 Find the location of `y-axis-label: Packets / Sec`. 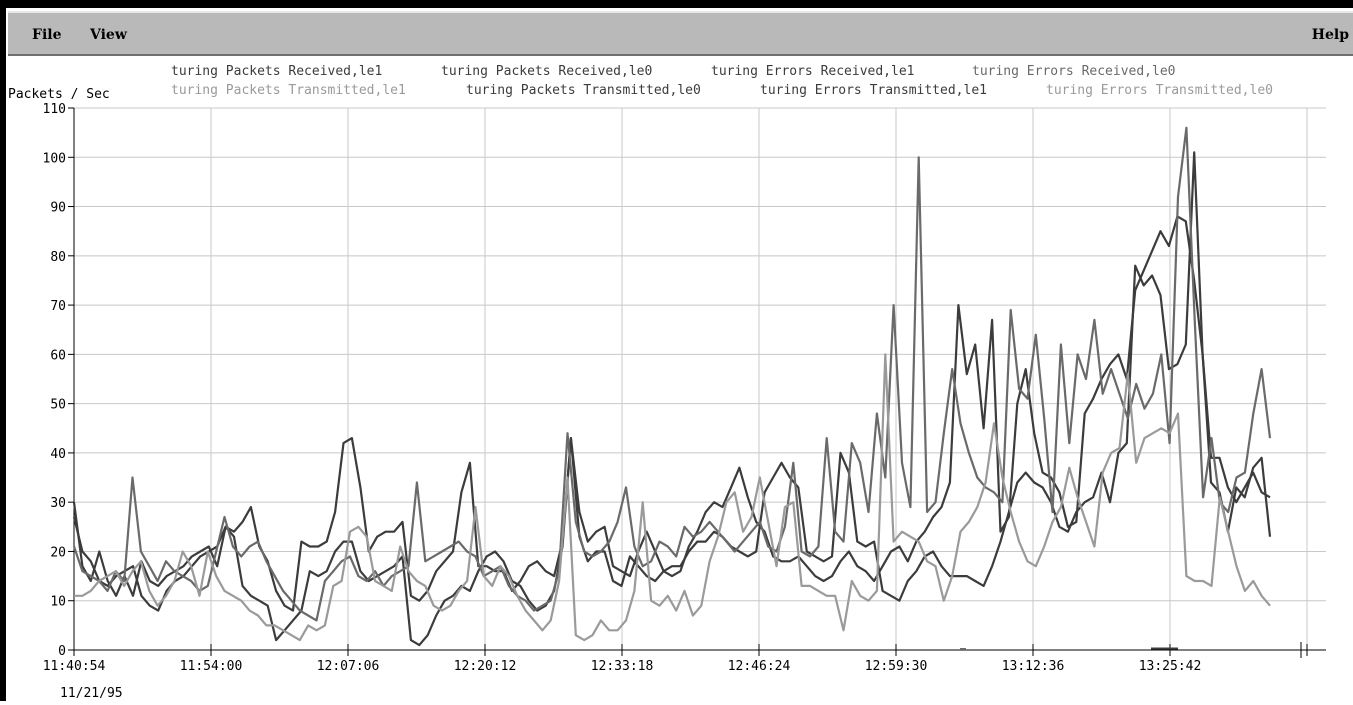

y-axis-label: Packets / Sec is located at coordinates (59, 94).